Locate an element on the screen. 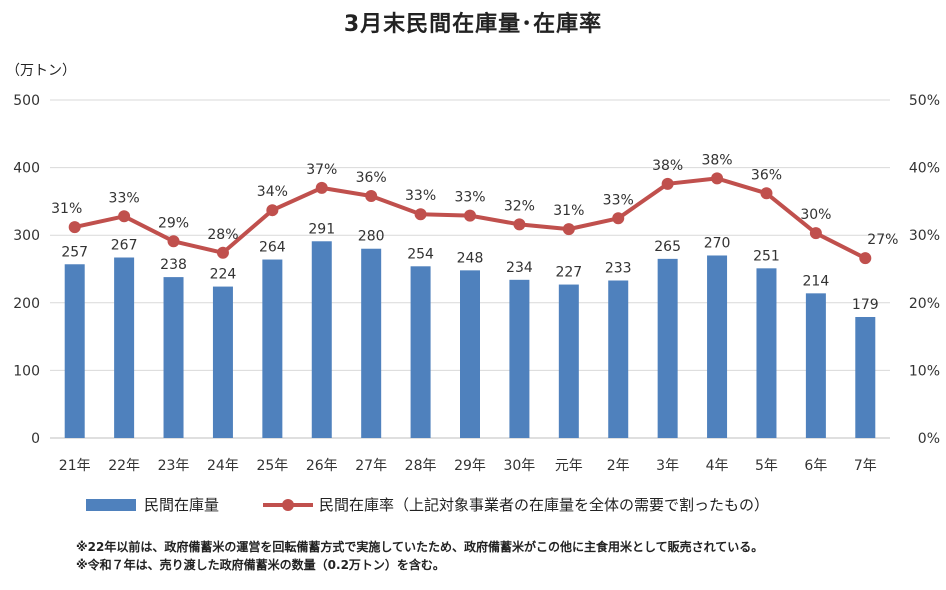  rate-data-label: 27% is located at coordinates (882, 240).